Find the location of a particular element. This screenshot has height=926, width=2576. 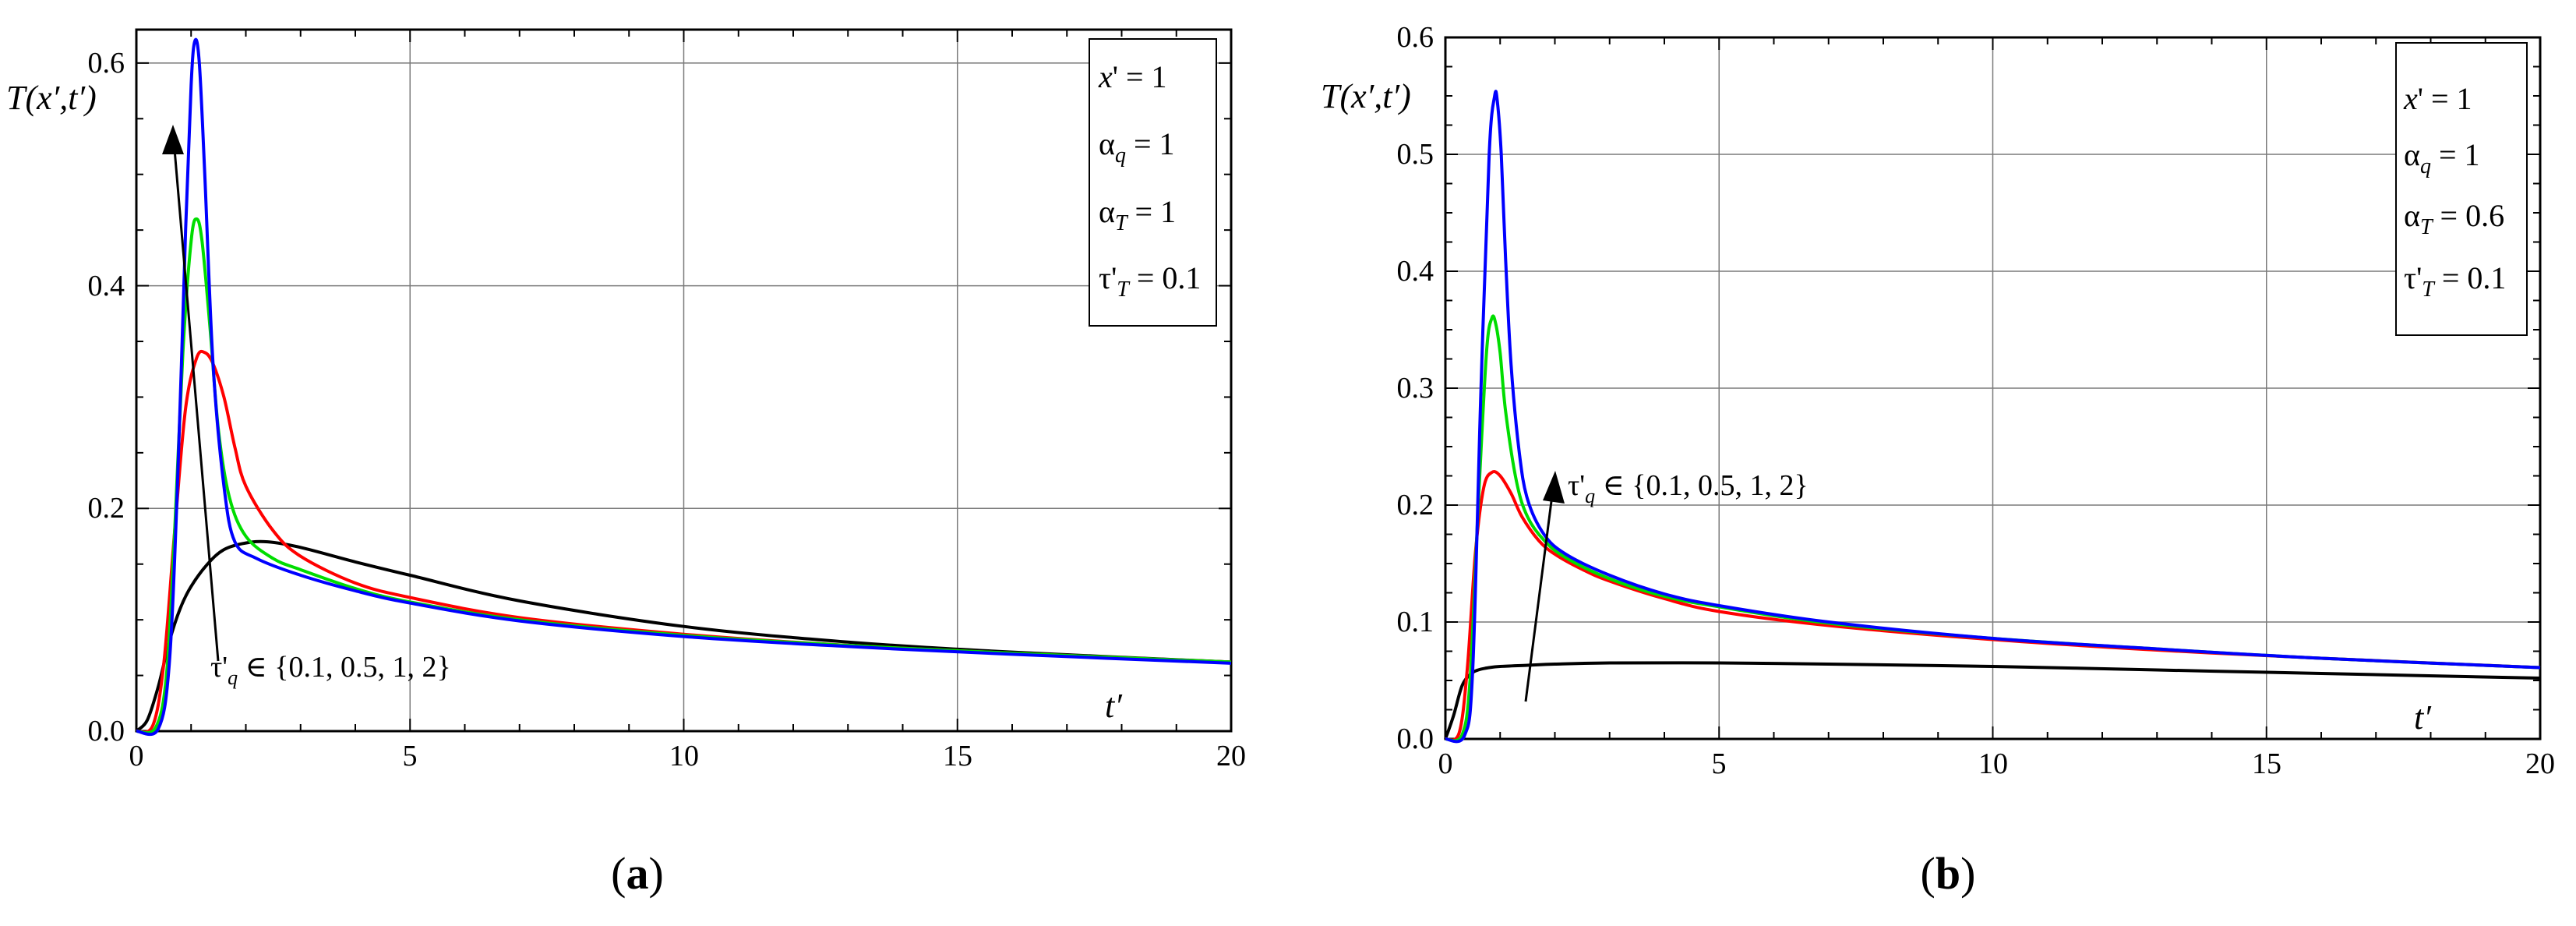

y-tick-b-0.2: 0.2 is located at coordinates (1415, 505).